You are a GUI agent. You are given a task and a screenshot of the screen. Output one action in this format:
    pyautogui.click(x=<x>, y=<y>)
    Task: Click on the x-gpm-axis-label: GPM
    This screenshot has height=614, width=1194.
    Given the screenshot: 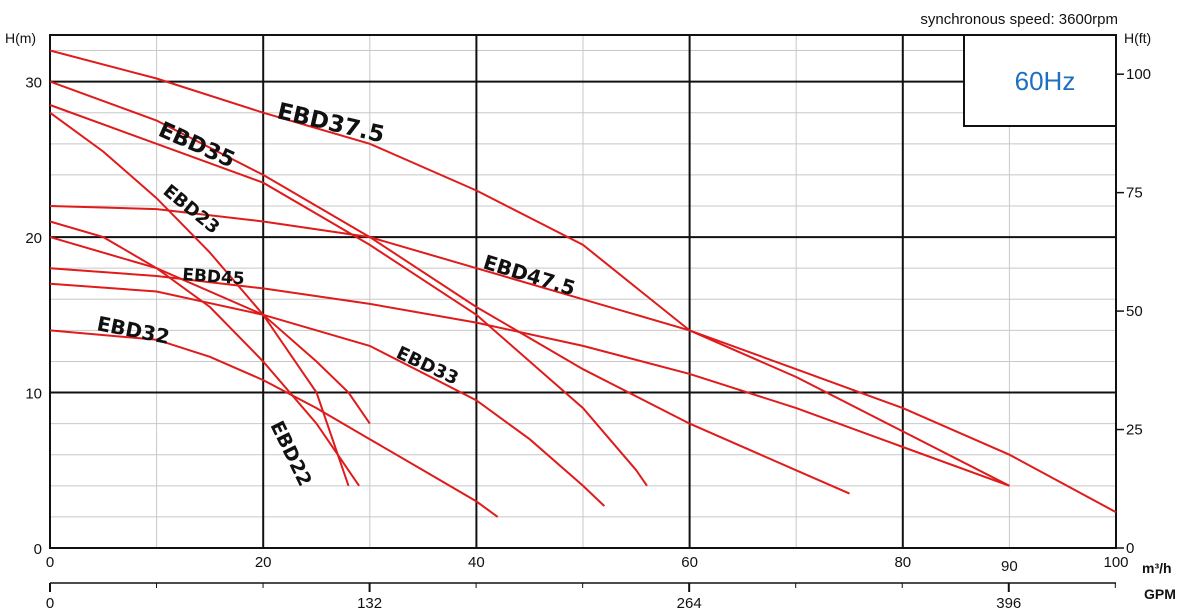 What is the action you would take?
    pyautogui.click(x=1160, y=594)
    